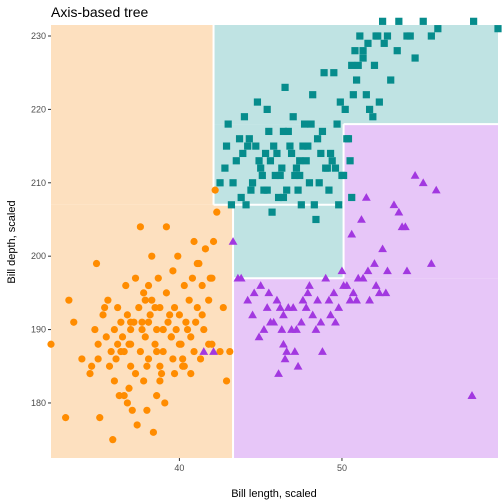 The height and width of the screenshot is (504, 504). What do you see at coordinates (342, 468) in the screenshot?
I see `x-tick-label-50: 50` at bounding box center [342, 468].